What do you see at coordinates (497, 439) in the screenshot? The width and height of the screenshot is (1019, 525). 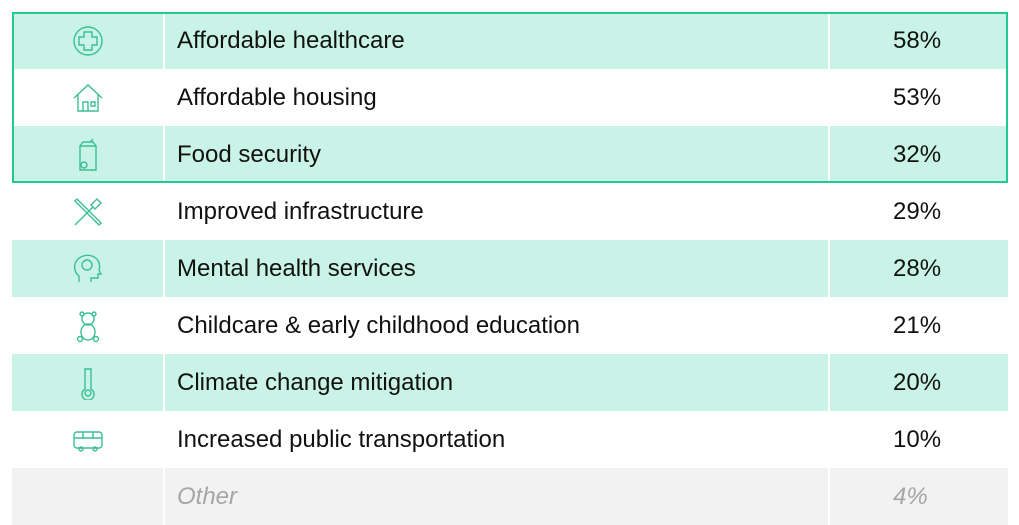 I see `row-label: Increased public transportation` at bounding box center [497, 439].